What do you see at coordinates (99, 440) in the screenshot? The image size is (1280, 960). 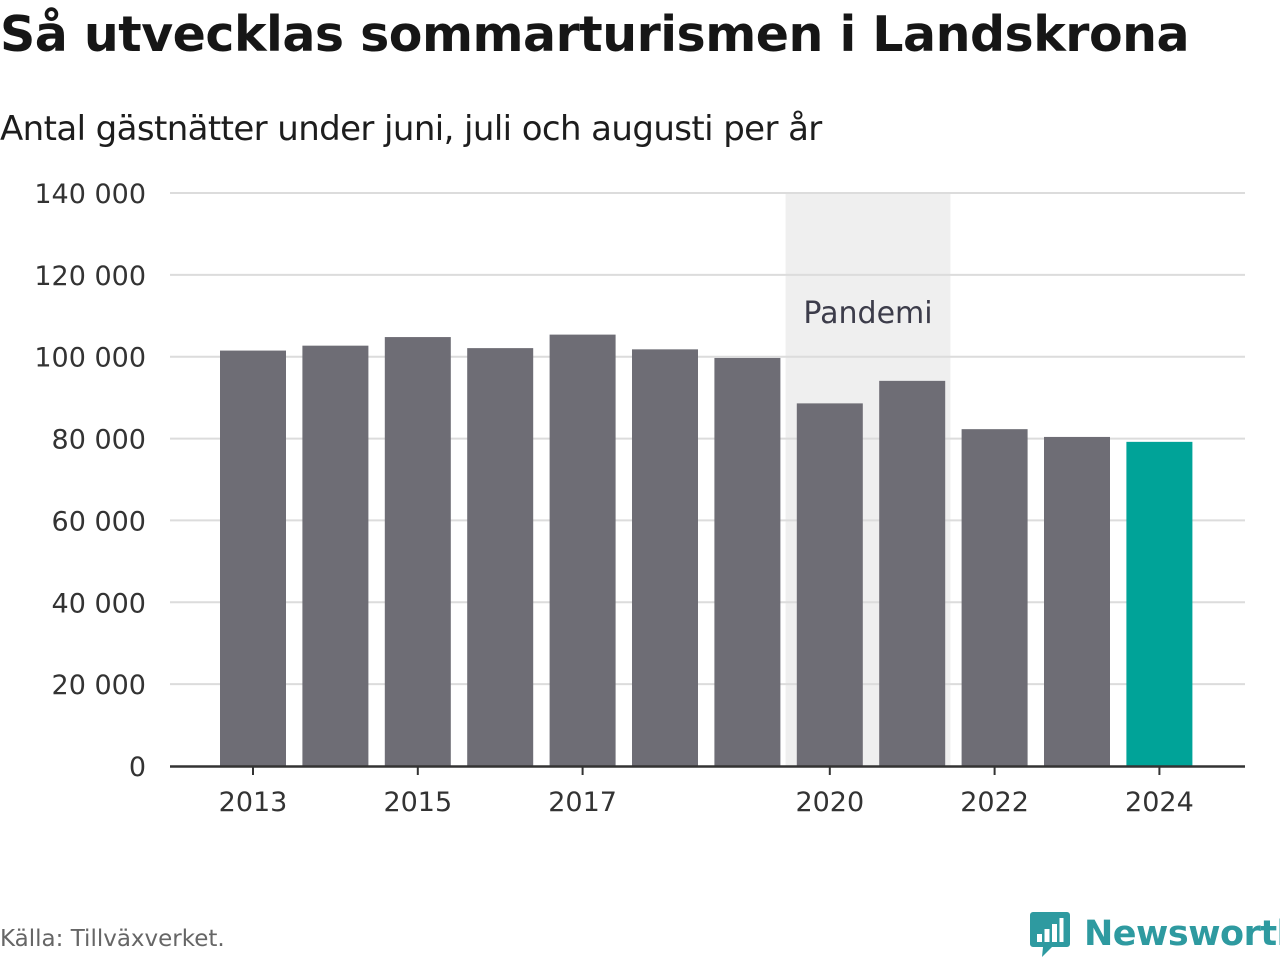 I see `y-tick-label: 80 000` at bounding box center [99, 440].